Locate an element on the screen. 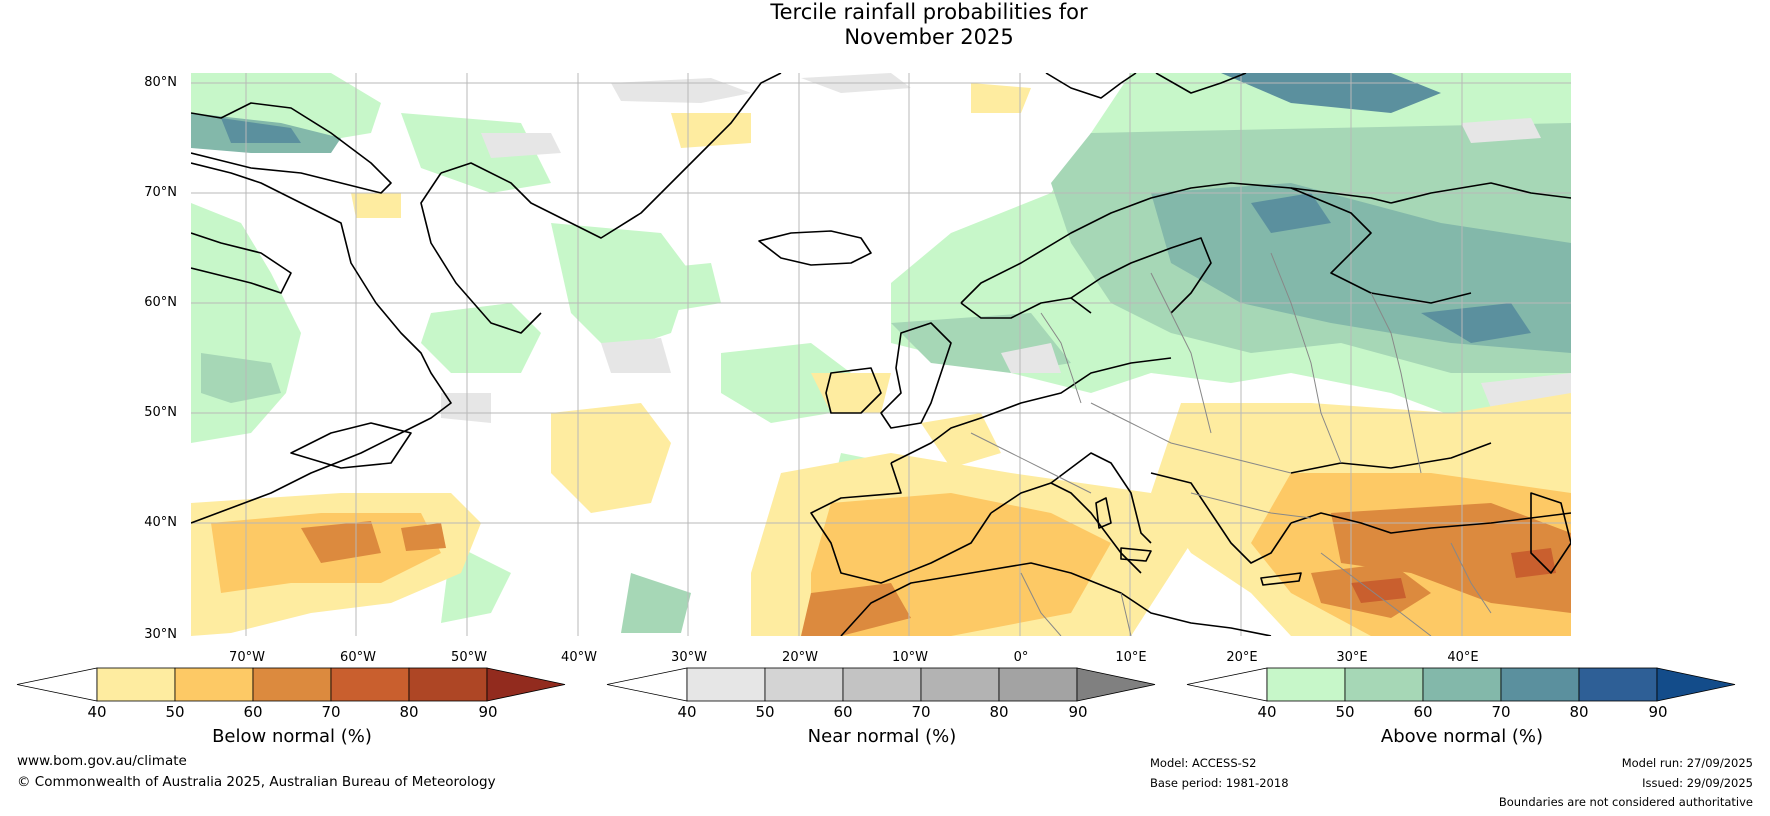 This screenshot has height=816, width=1770. model-name: Model: ACCESS-S2 is located at coordinates (1203, 763).